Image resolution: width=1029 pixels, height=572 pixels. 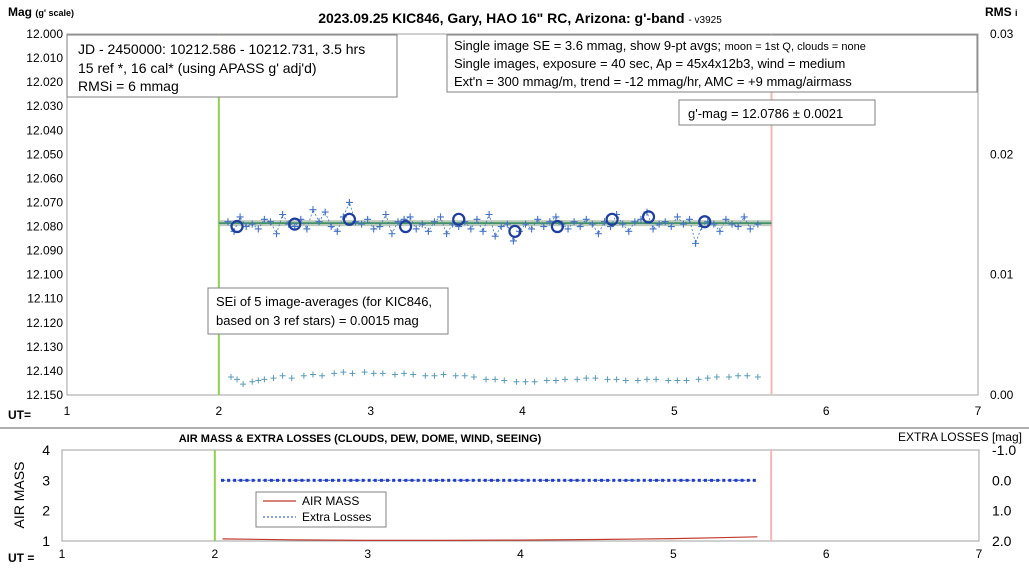 What do you see at coordinates (44, 178) in the screenshot?
I see `y-tick-label: 12.060` at bounding box center [44, 178].